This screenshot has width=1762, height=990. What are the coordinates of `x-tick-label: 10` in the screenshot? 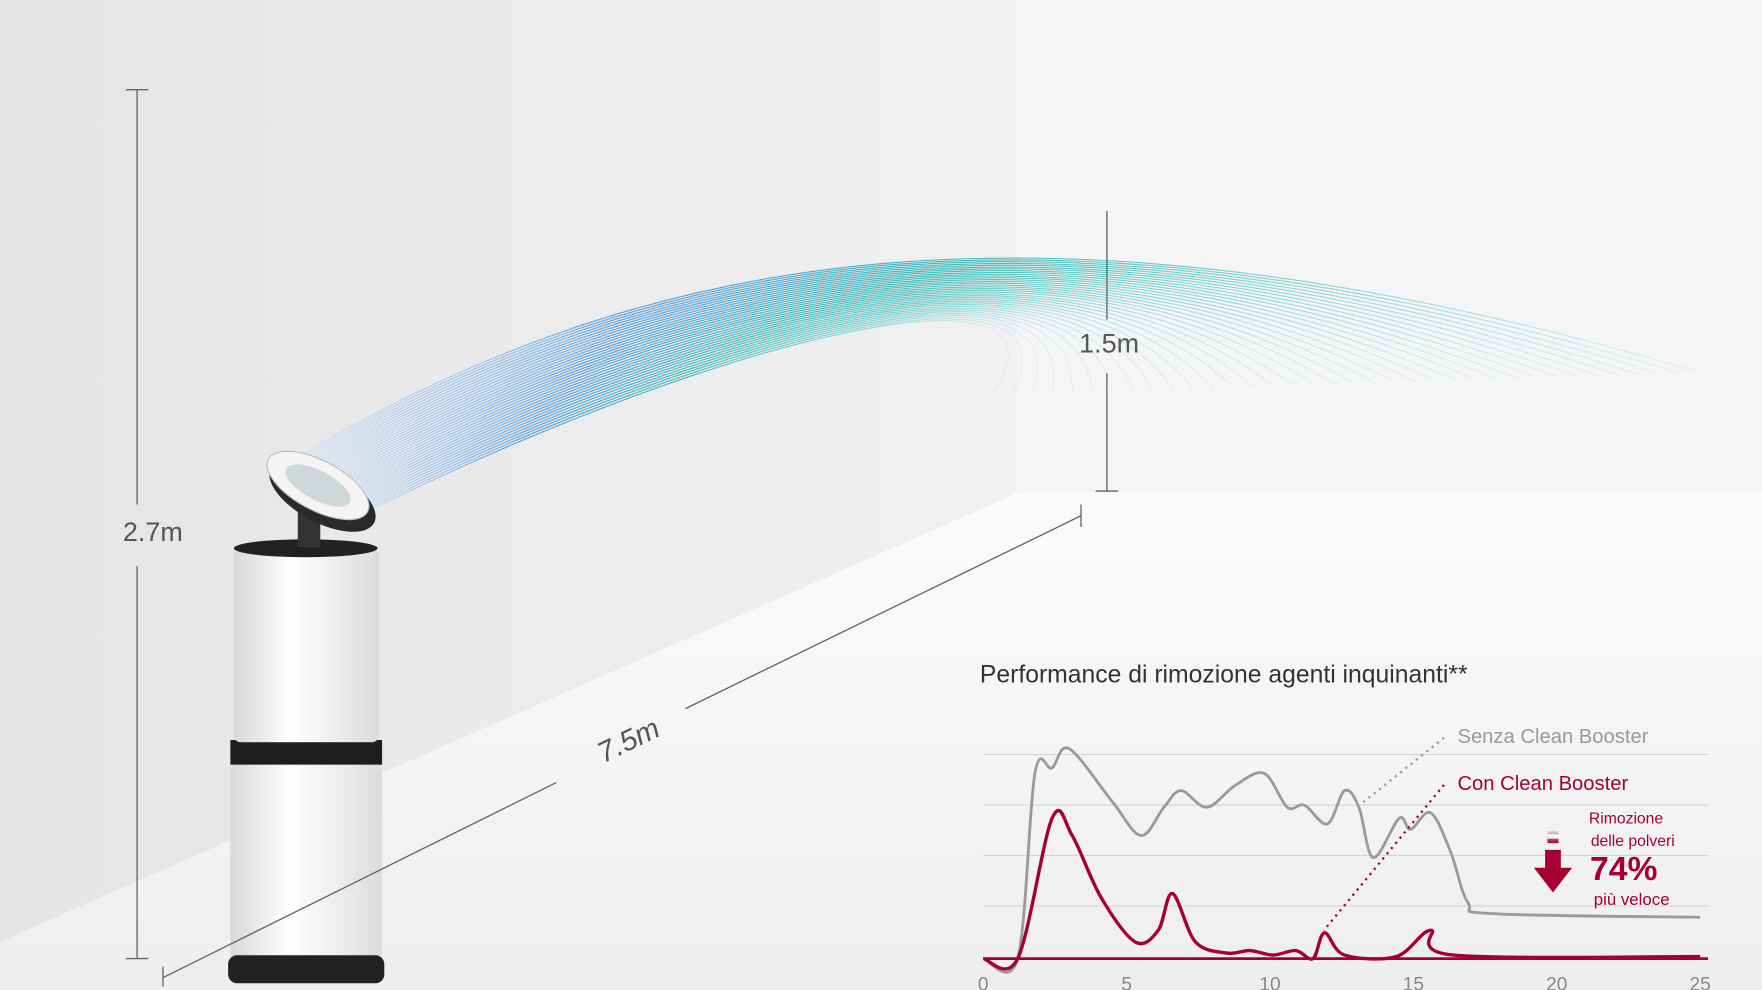 It's located at (1269, 982).